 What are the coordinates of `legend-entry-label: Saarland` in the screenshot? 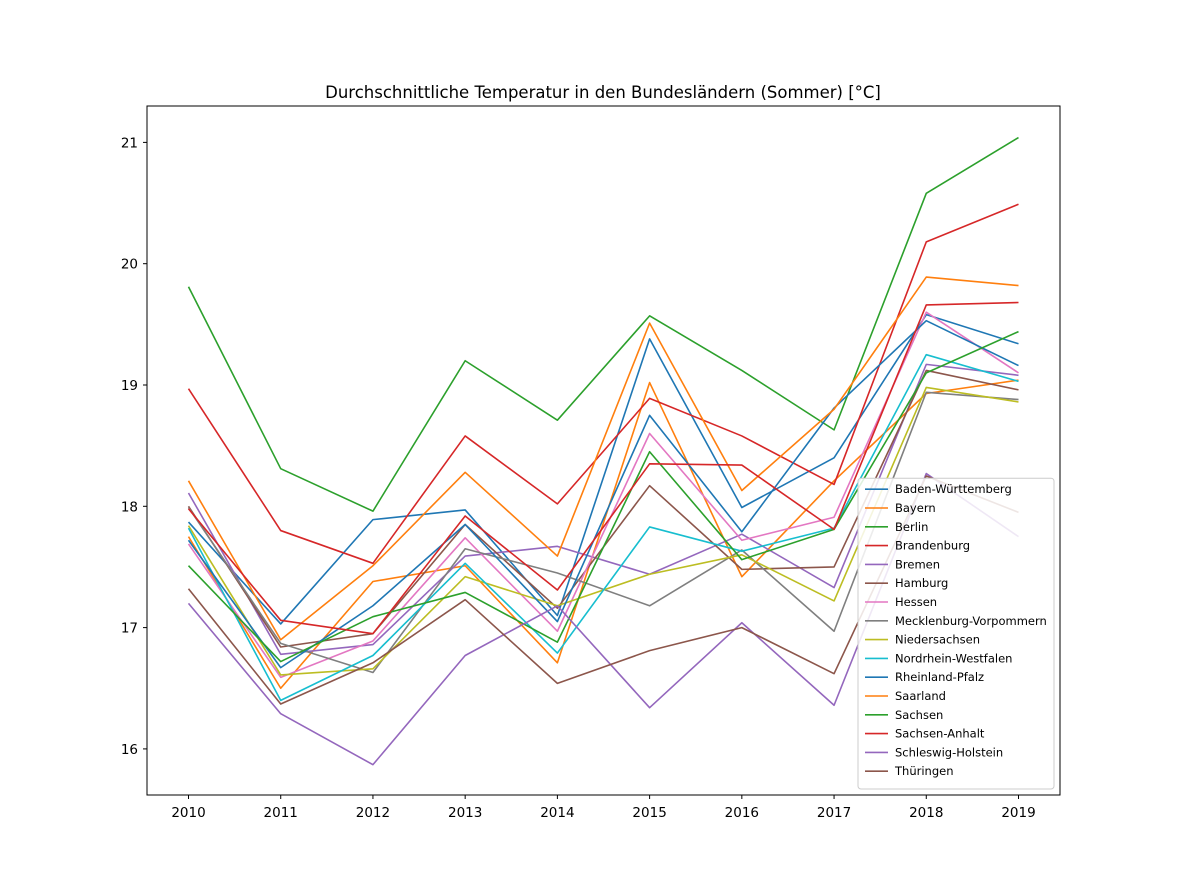 It's located at (920, 696).